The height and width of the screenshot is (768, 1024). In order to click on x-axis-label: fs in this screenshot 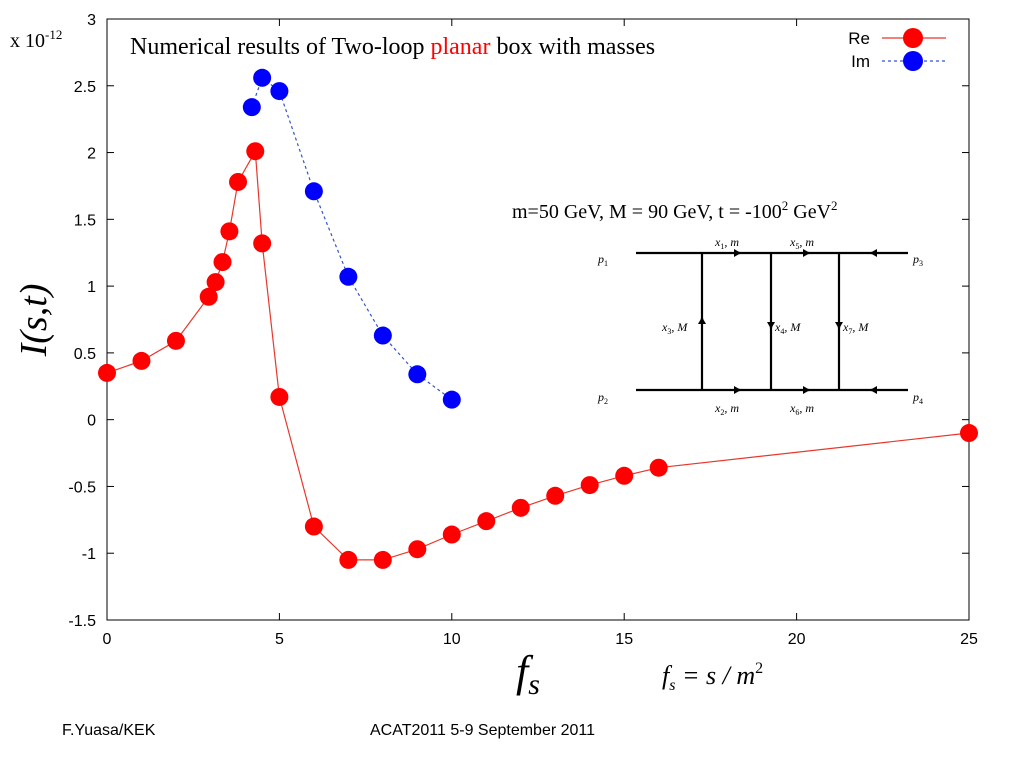, I will do `click(528, 674)`.